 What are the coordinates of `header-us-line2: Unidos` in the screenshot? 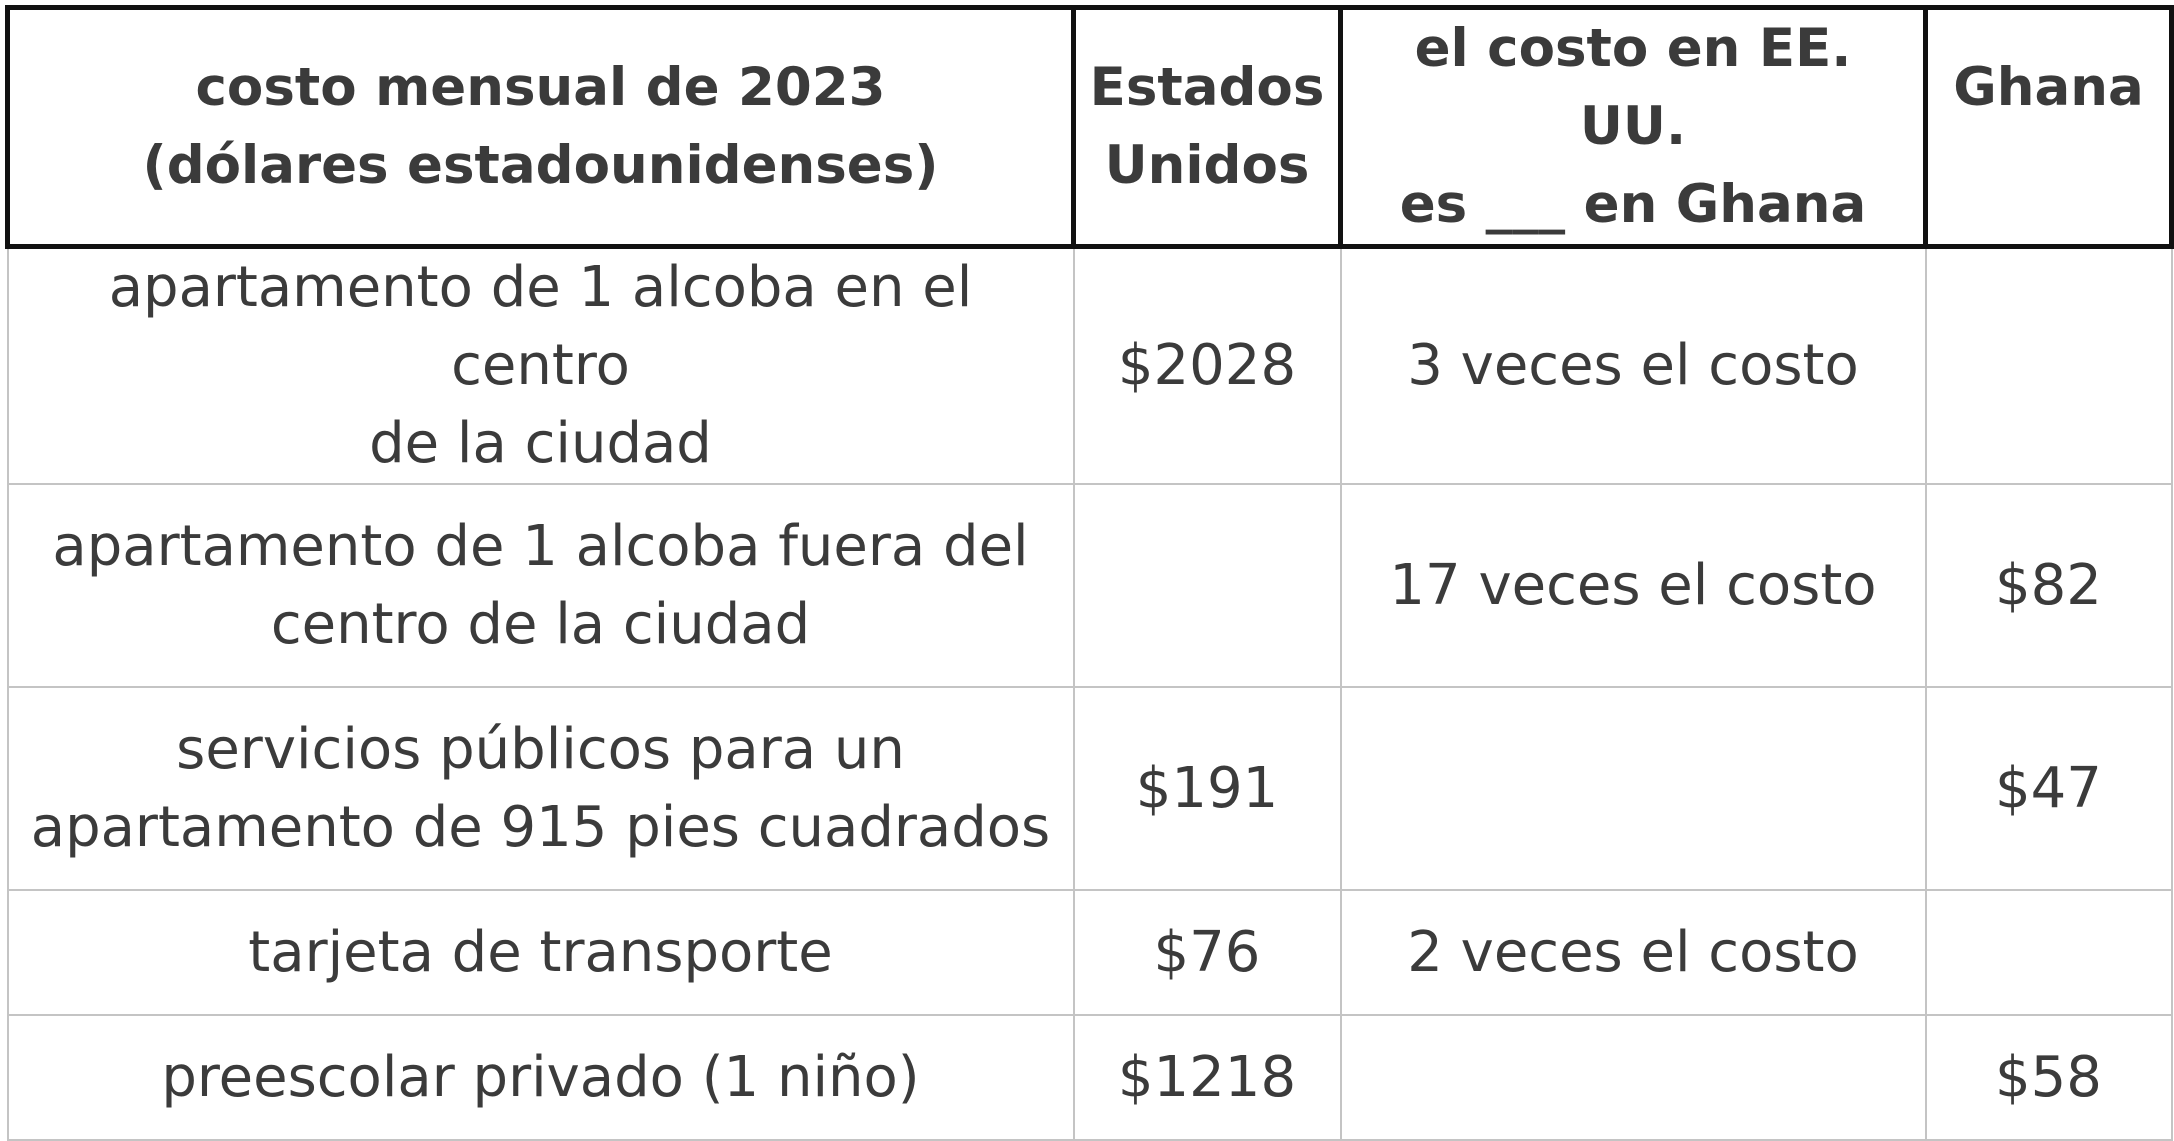 It's located at (1207, 165).